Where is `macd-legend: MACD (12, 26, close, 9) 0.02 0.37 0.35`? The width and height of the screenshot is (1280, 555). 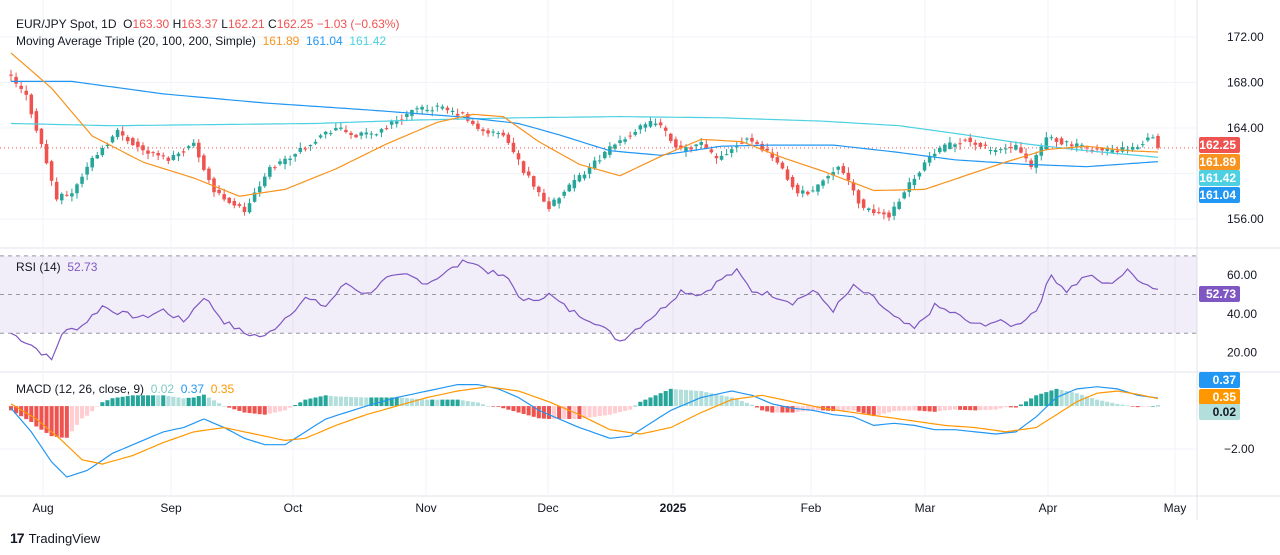 macd-legend: MACD (12, 26, close, 9) 0.02 0.37 0.35 is located at coordinates (125, 389).